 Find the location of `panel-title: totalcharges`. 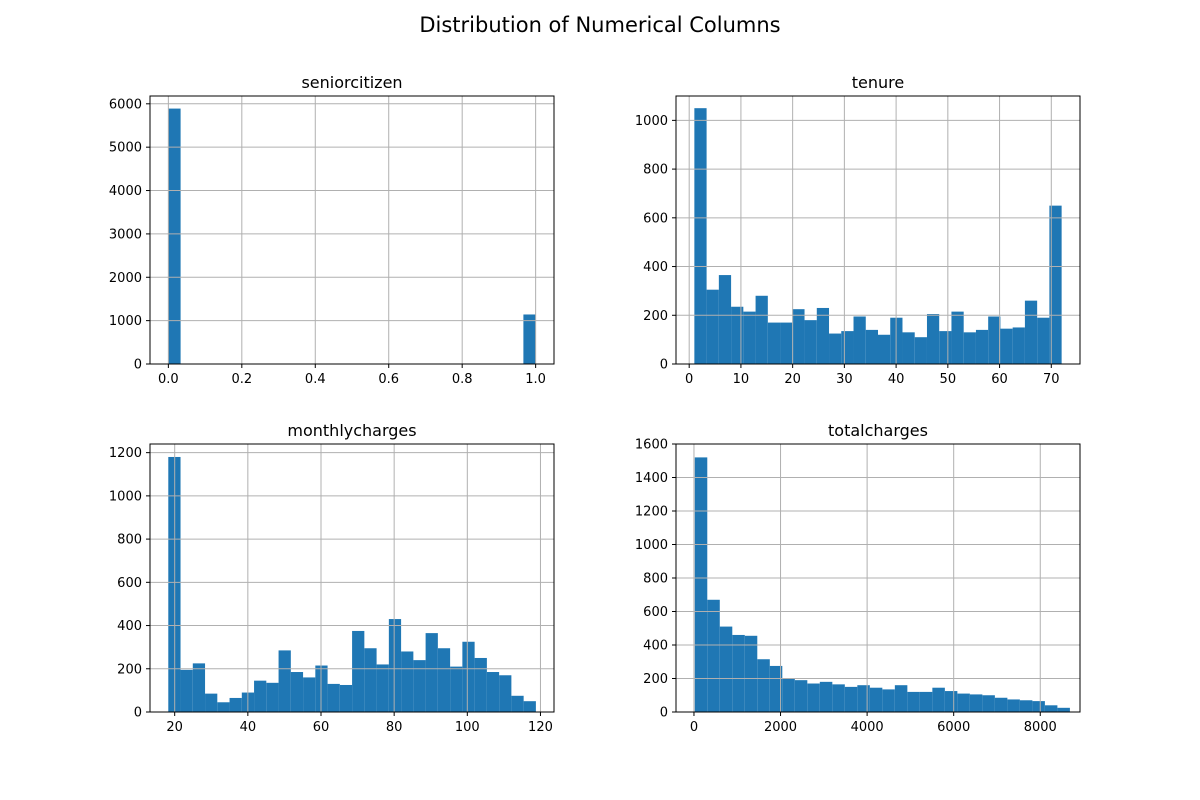

panel-title: totalcharges is located at coordinates (878, 430).